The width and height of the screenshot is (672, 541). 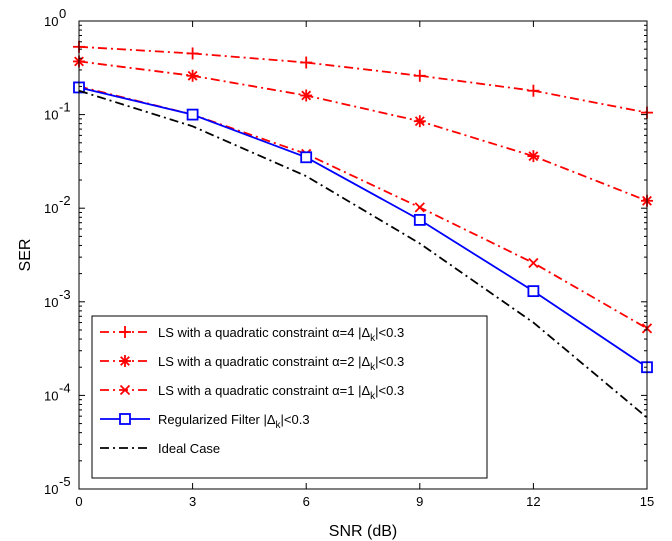 I want to click on y-tick-exponent: -5, so click(x=65, y=481).